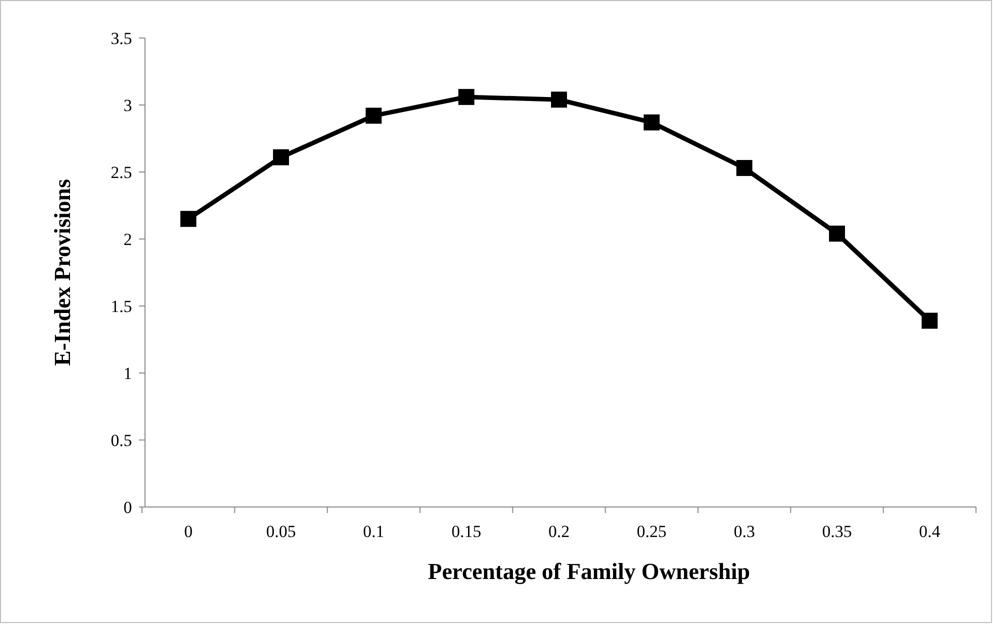  What do you see at coordinates (188, 531) in the screenshot?
I see `x-tick-label: 0` at bounding box center [188, 531].